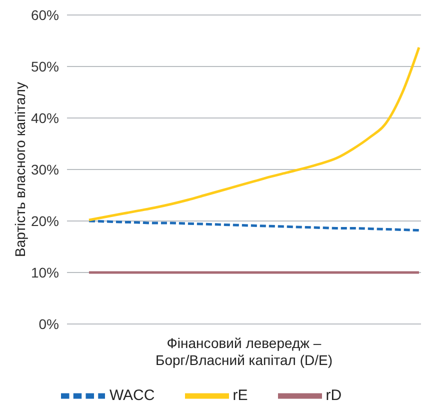 Image resolution: width=429 pixels, height=418 pixels. I want to click on y-tick-label: 30%, so click(44, 169).